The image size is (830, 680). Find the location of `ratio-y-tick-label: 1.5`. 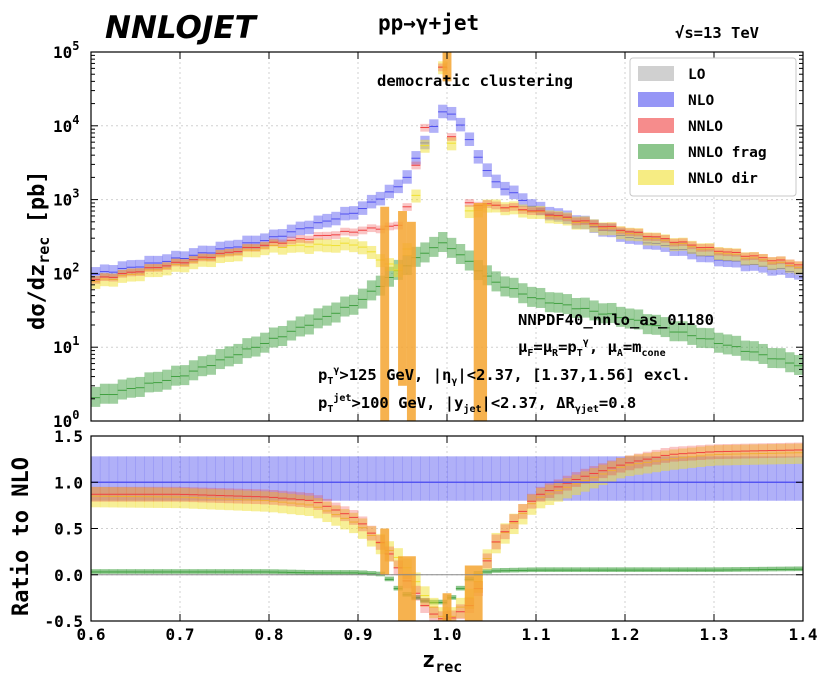

ratio-y-tick-label: 1.5 is located at coordinates (68, 436).